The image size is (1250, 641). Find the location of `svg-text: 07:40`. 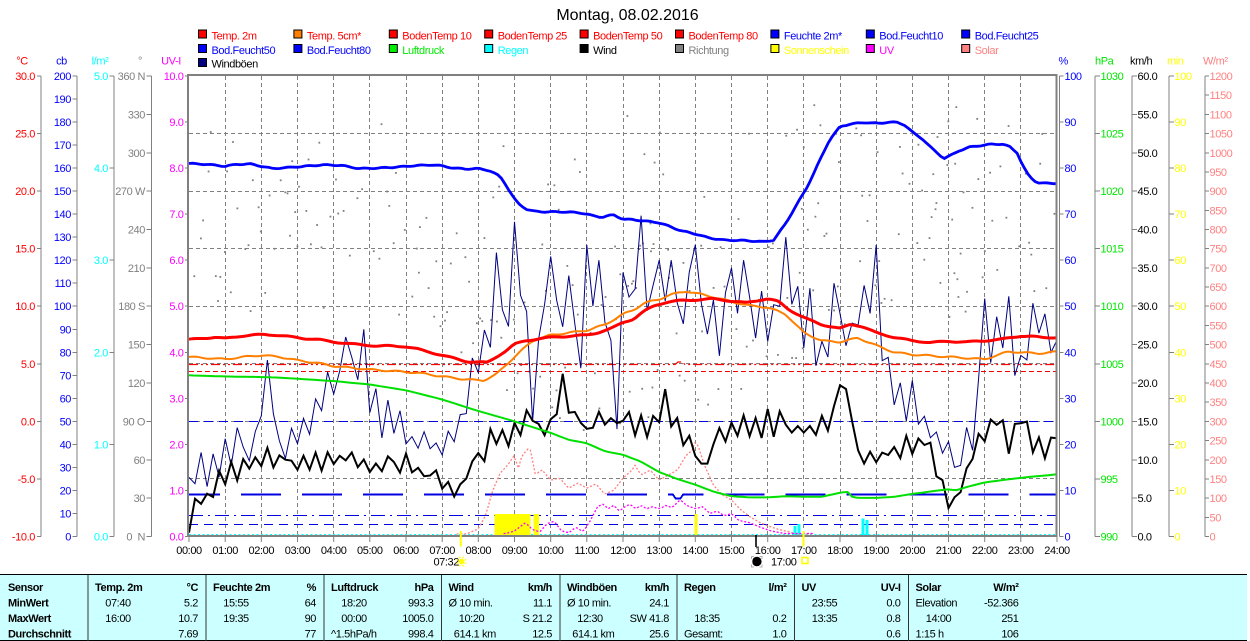

svg-text: 07:40 is located at coordinates (118, 604).